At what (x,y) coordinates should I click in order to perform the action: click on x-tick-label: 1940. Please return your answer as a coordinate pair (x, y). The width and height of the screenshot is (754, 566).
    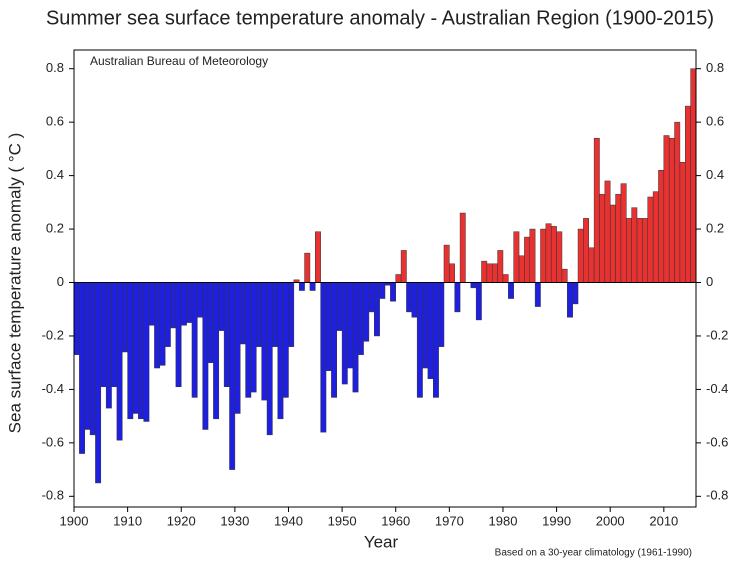
    Looking at the image, I should click on (288, 520).